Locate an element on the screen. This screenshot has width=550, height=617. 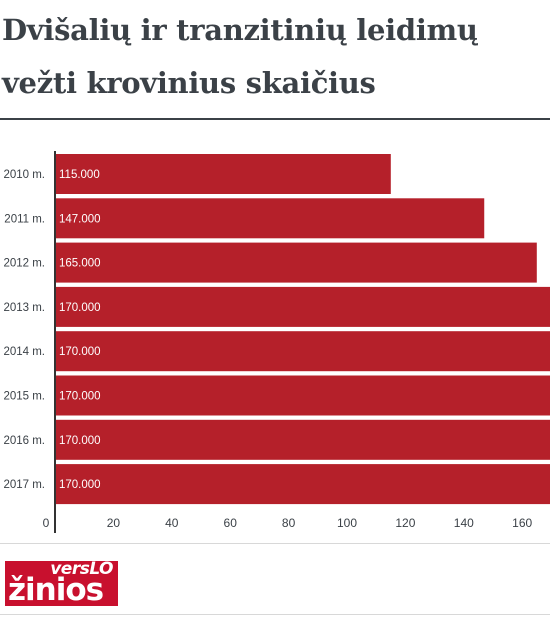
x-tick-label: 20 is located at coordinates (114, 523).